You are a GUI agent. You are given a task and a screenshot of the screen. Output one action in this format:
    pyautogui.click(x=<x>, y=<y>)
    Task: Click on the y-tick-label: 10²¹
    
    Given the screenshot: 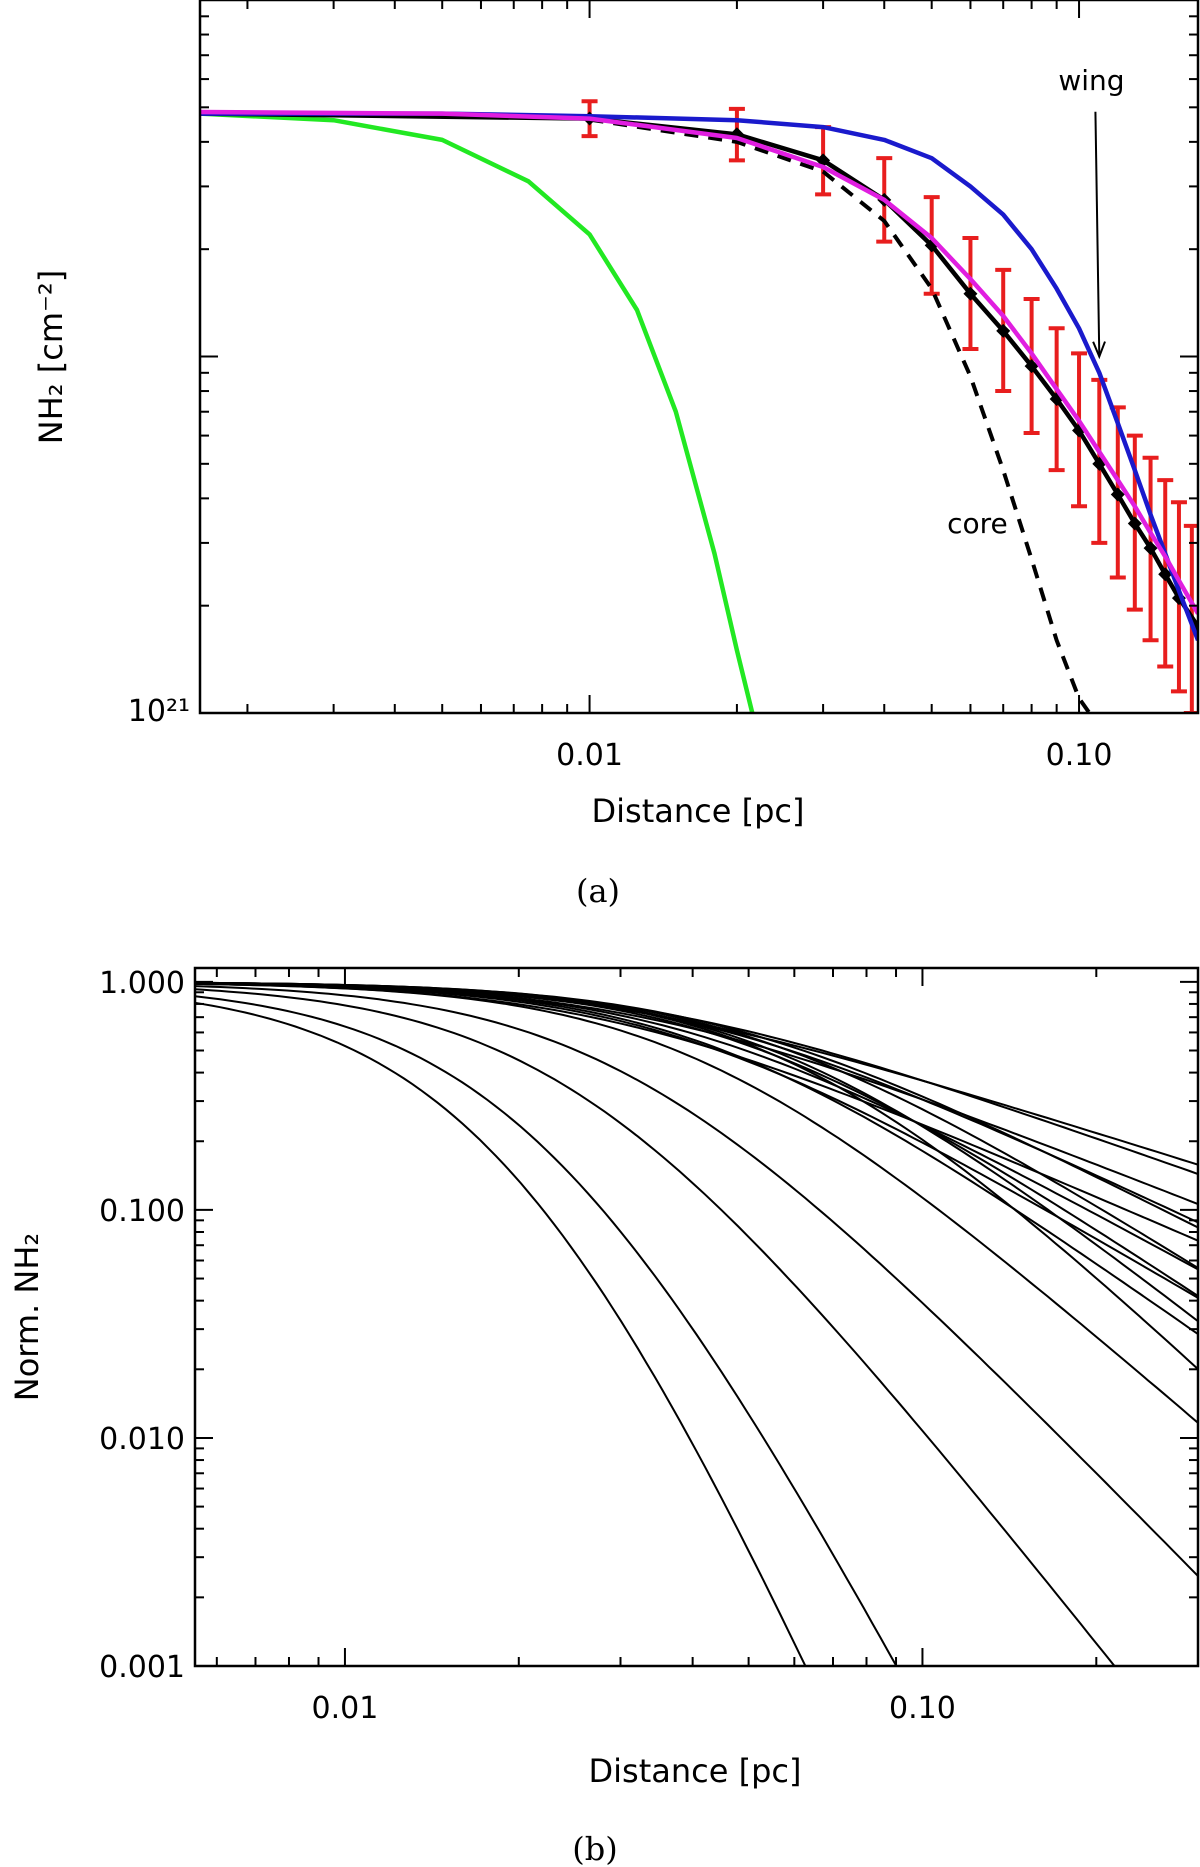 What is the action you would take?
    pyautogui.click(x=159, y=711)
    